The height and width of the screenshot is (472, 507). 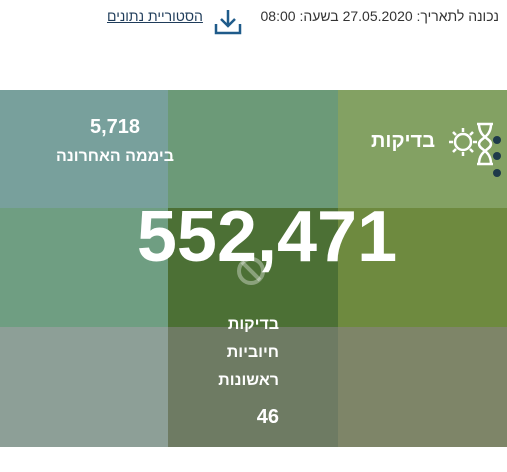 I want to click on tests-icon, so click(x=475, y=149).